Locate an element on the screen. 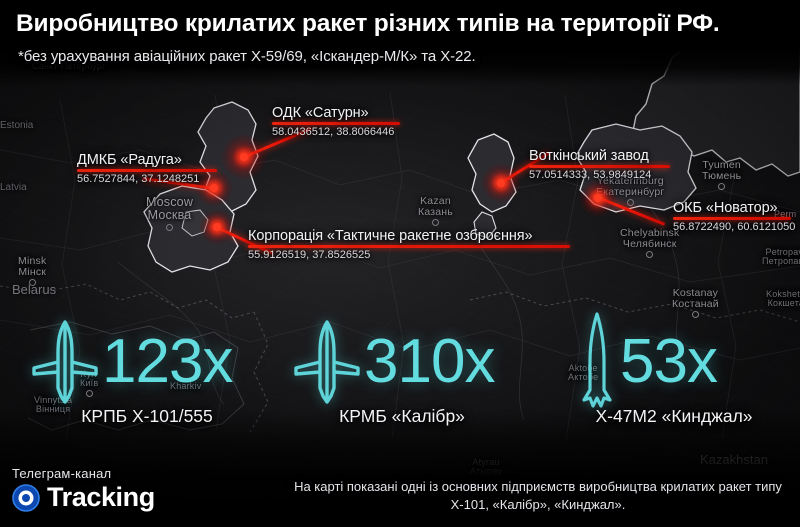 The height and width of the screenshot is (527, 800). callout-coordinates: 58.0436512, 38.8066446 is located at coordinates (333, 132).